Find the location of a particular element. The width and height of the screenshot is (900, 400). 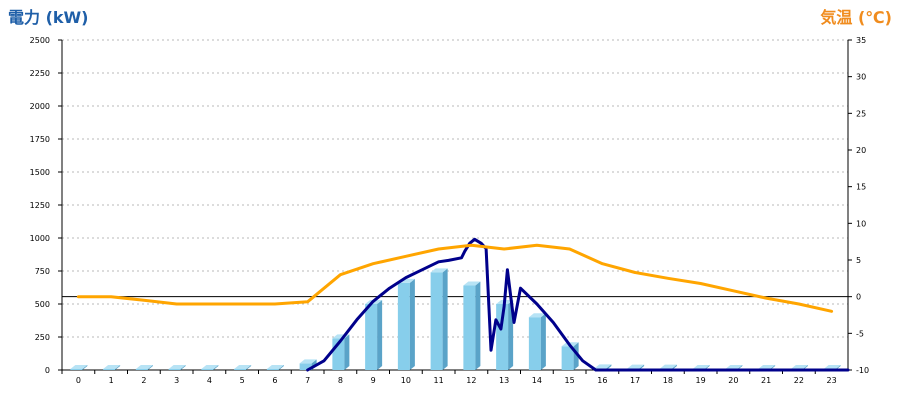

left-tick-label: 1750 is located at coordinates (40, 139).